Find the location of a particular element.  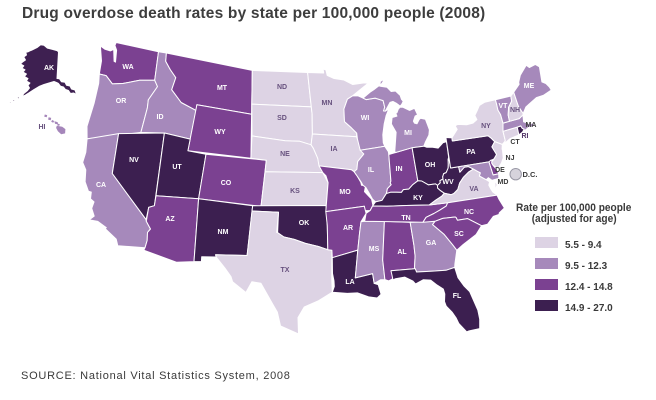

svg-text: VT is located at coordinates (504, 106).